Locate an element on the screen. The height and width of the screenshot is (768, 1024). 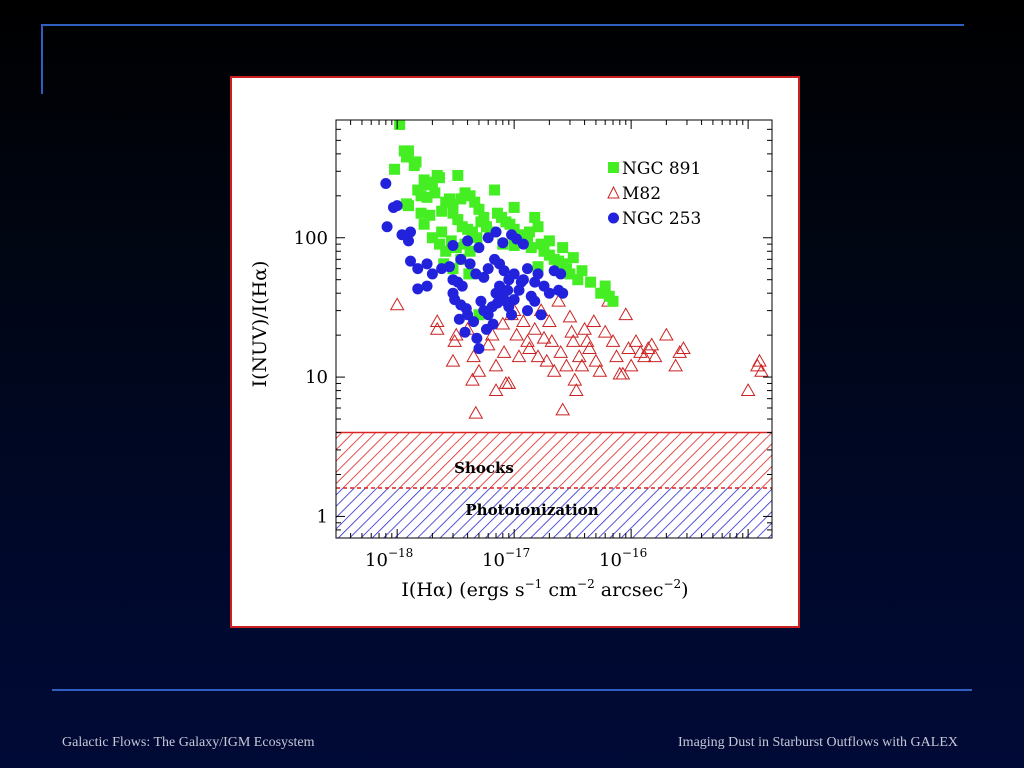
region-label-photoionization: Photoionization is located at coordinates (531, 510).